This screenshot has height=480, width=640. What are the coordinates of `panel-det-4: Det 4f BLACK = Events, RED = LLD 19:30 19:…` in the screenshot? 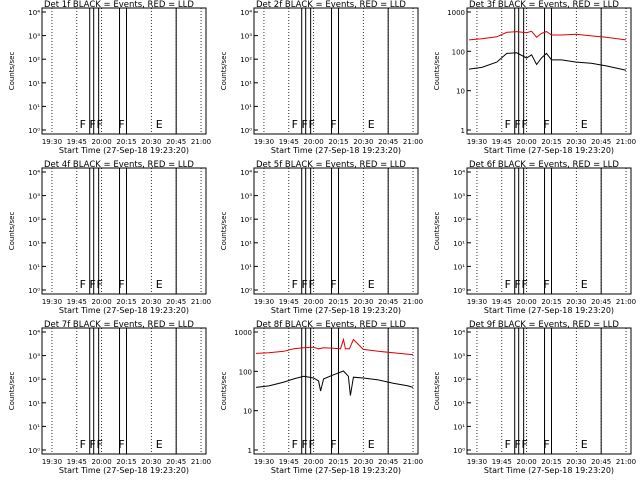 It's located at (109, 237).